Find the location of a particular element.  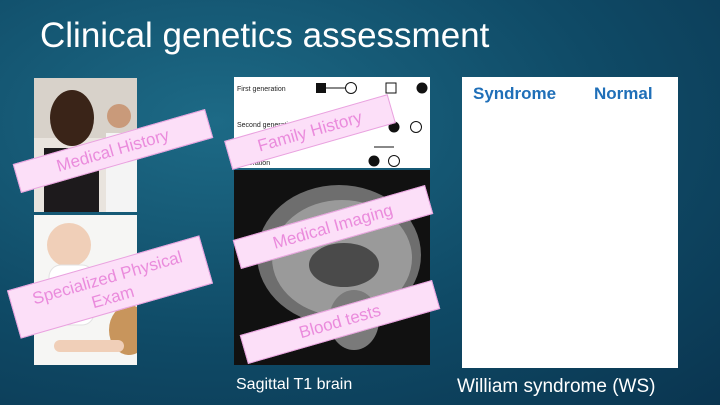

column-header: Syndrome is located at coordinates (515, 93).